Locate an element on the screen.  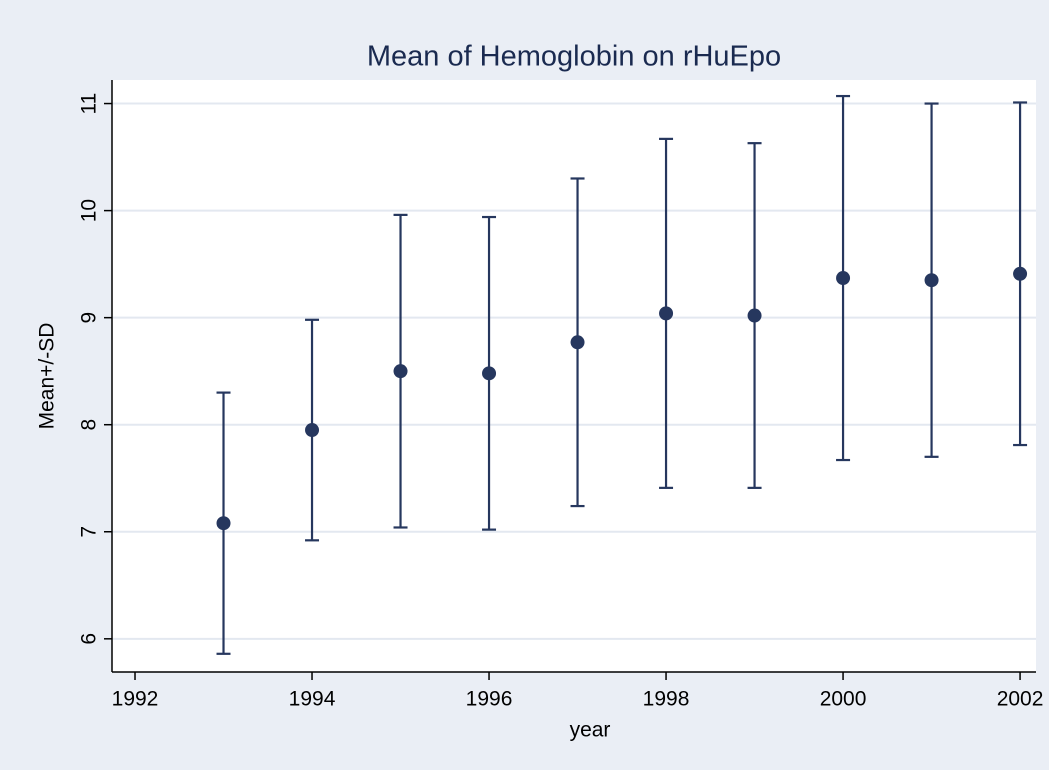
y-axis-label: Mean+/-SD is located at coordinates (47, 376).